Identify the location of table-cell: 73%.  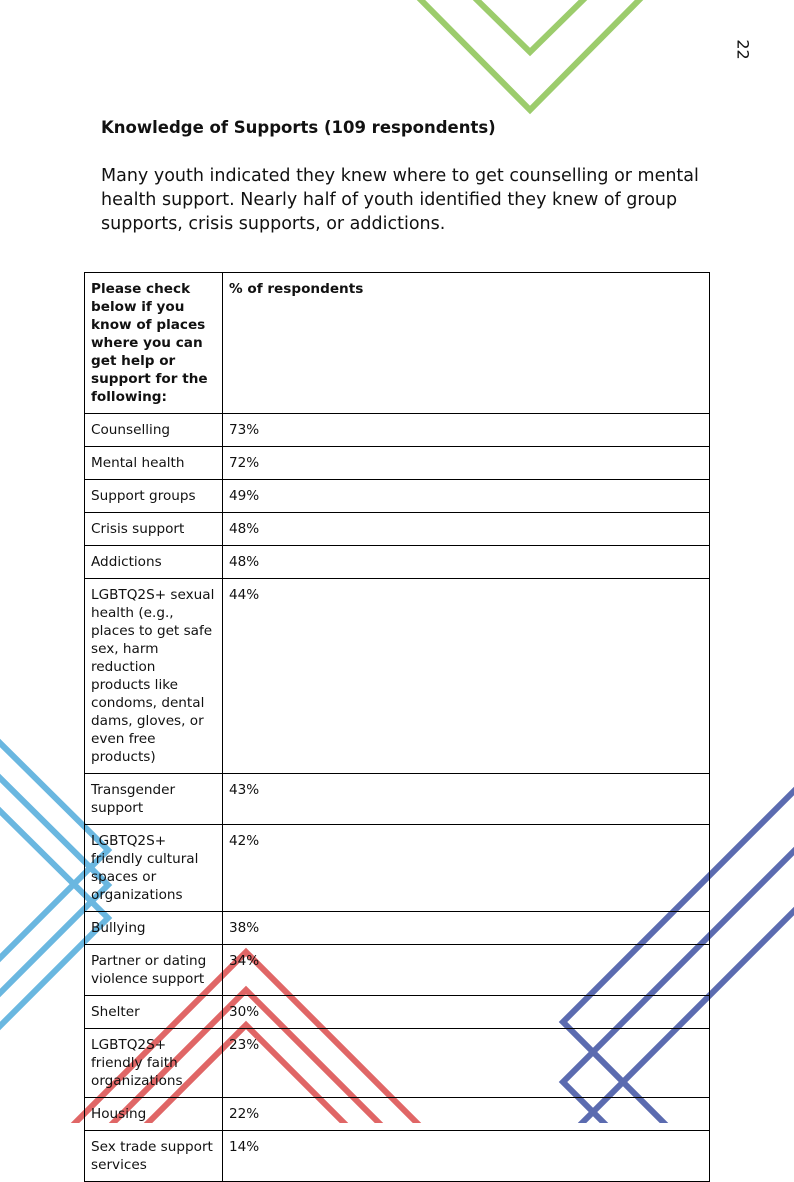
(466, 430).